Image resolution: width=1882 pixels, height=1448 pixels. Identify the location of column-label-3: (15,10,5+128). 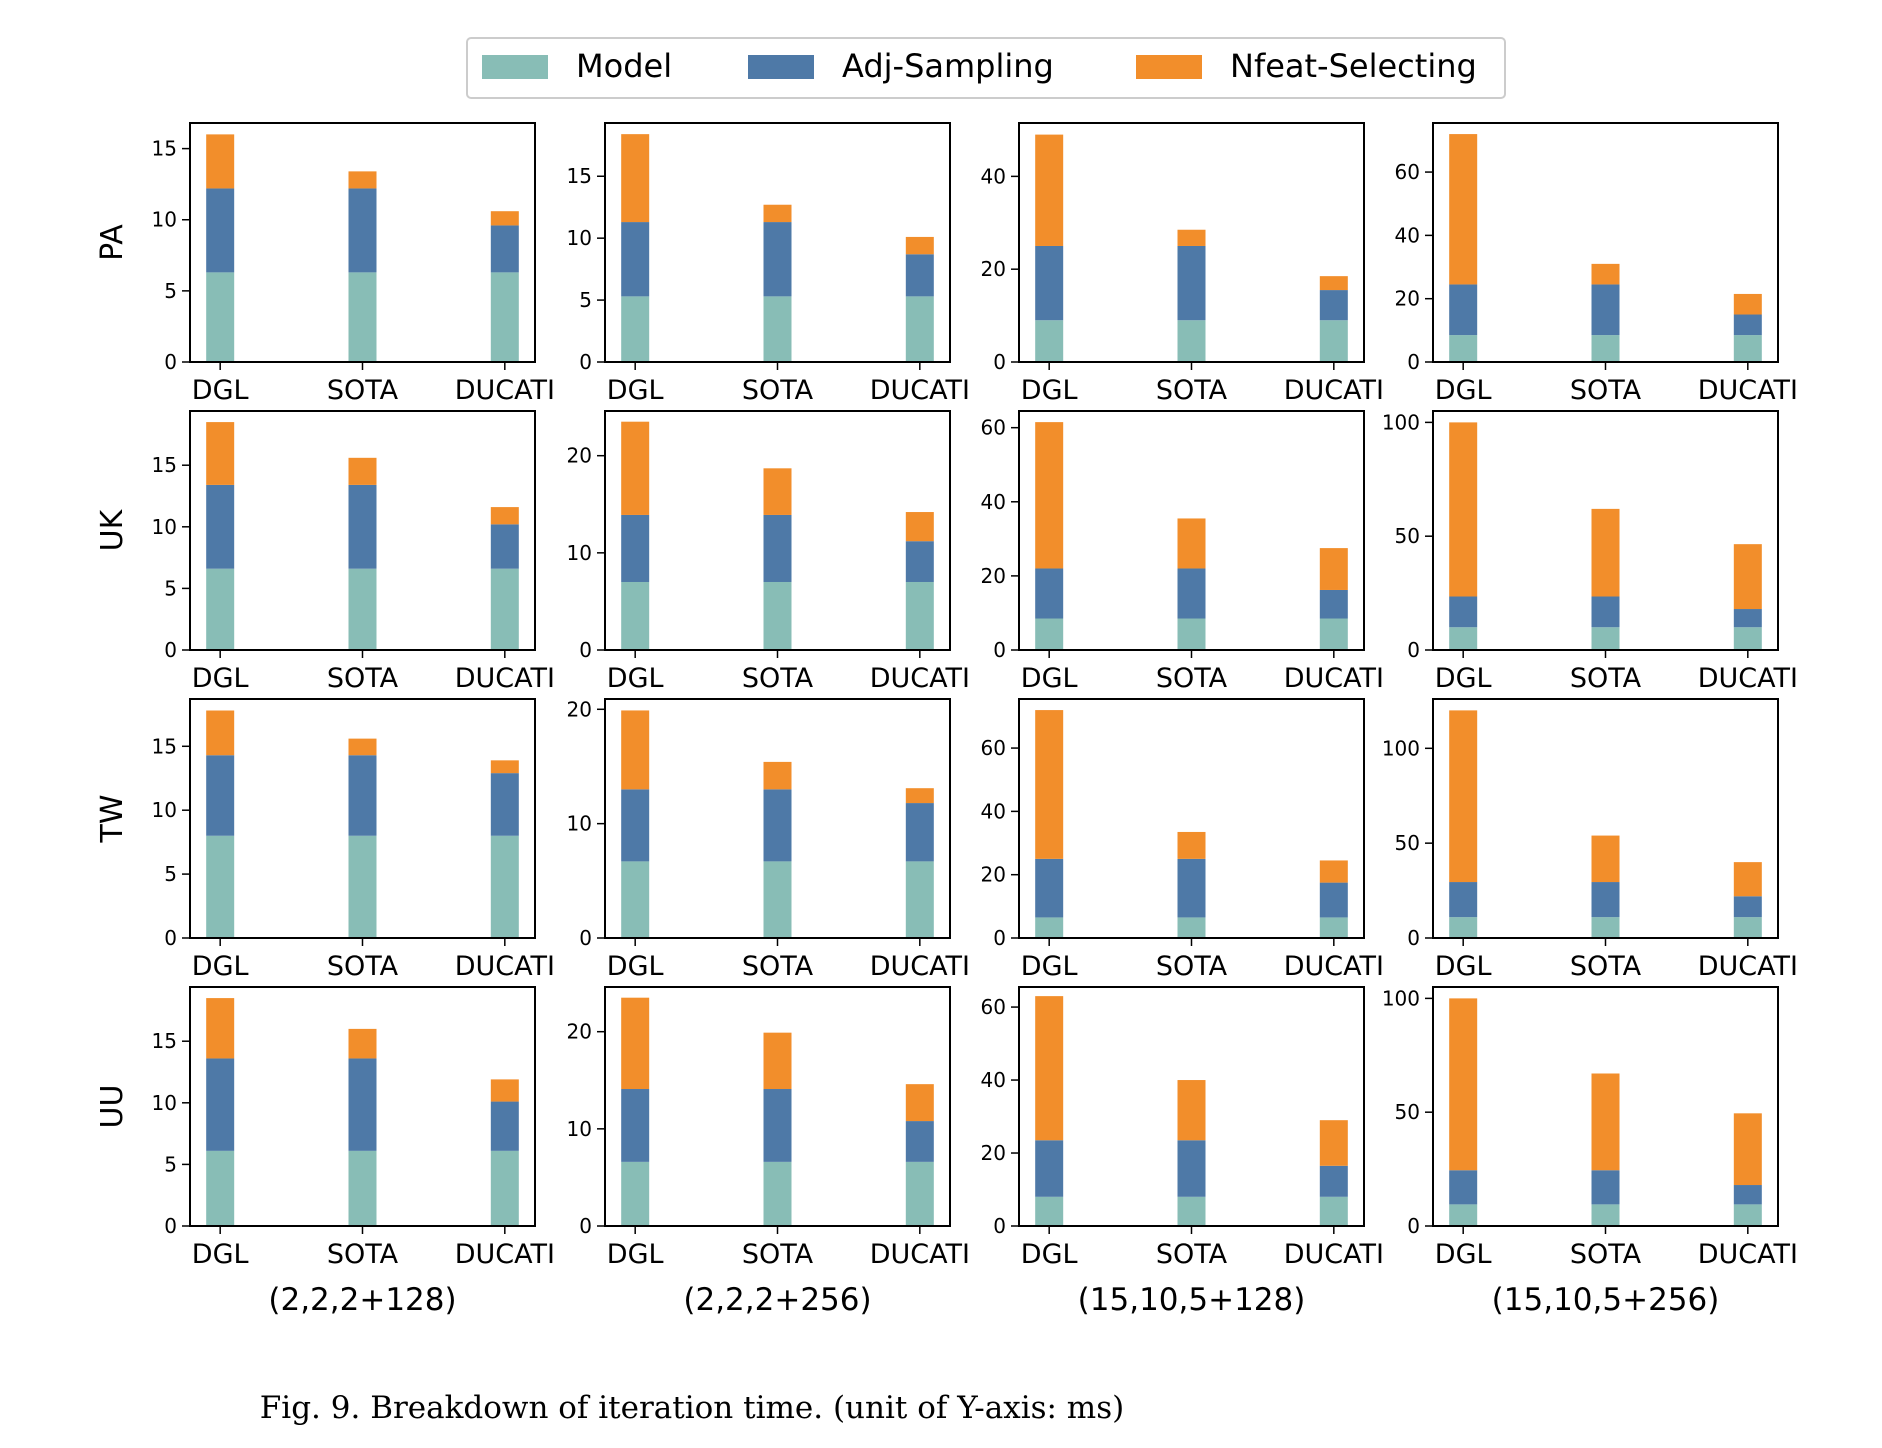
(1192, 1300).